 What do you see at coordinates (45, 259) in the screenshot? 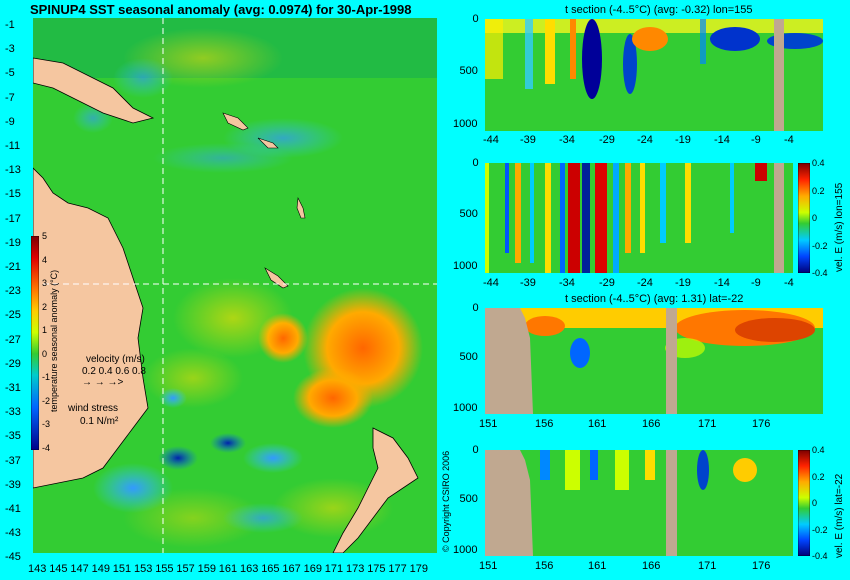
I see `map-colorbar-tick: 4` at bounding box center [45, 259].